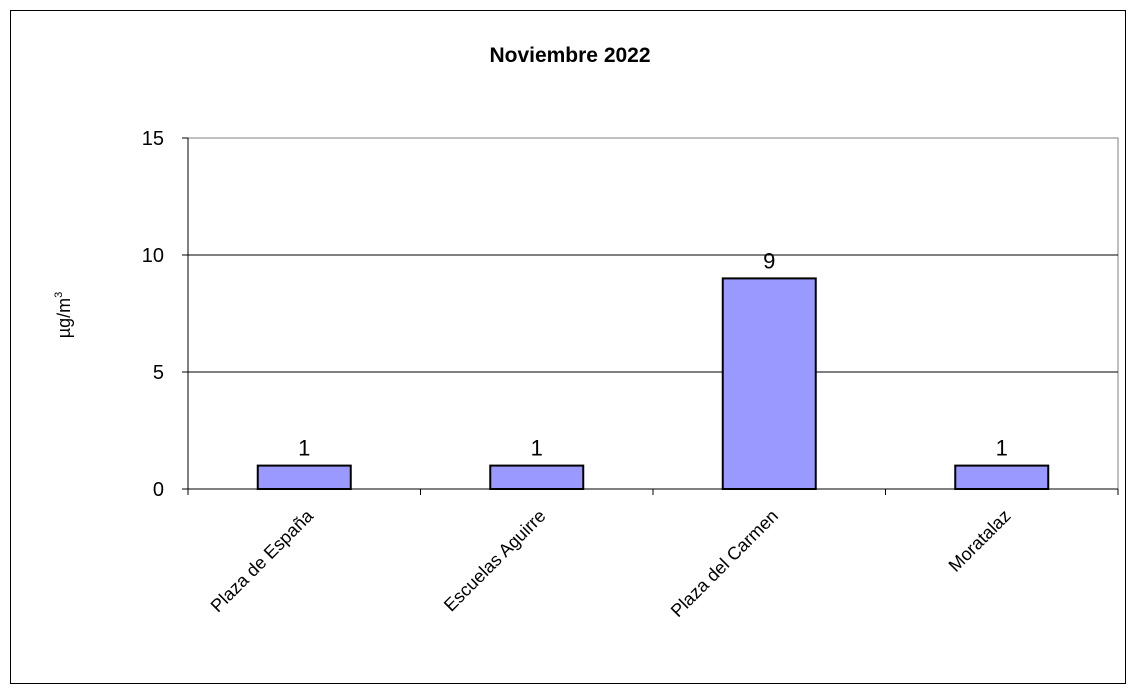  I want to click on x-category-label: Moratalaz, so click(980, 541).